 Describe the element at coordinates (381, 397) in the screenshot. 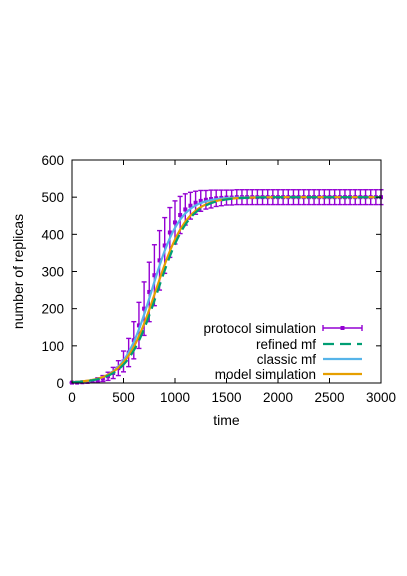

I see `x-tick-label: 3000` at that location.